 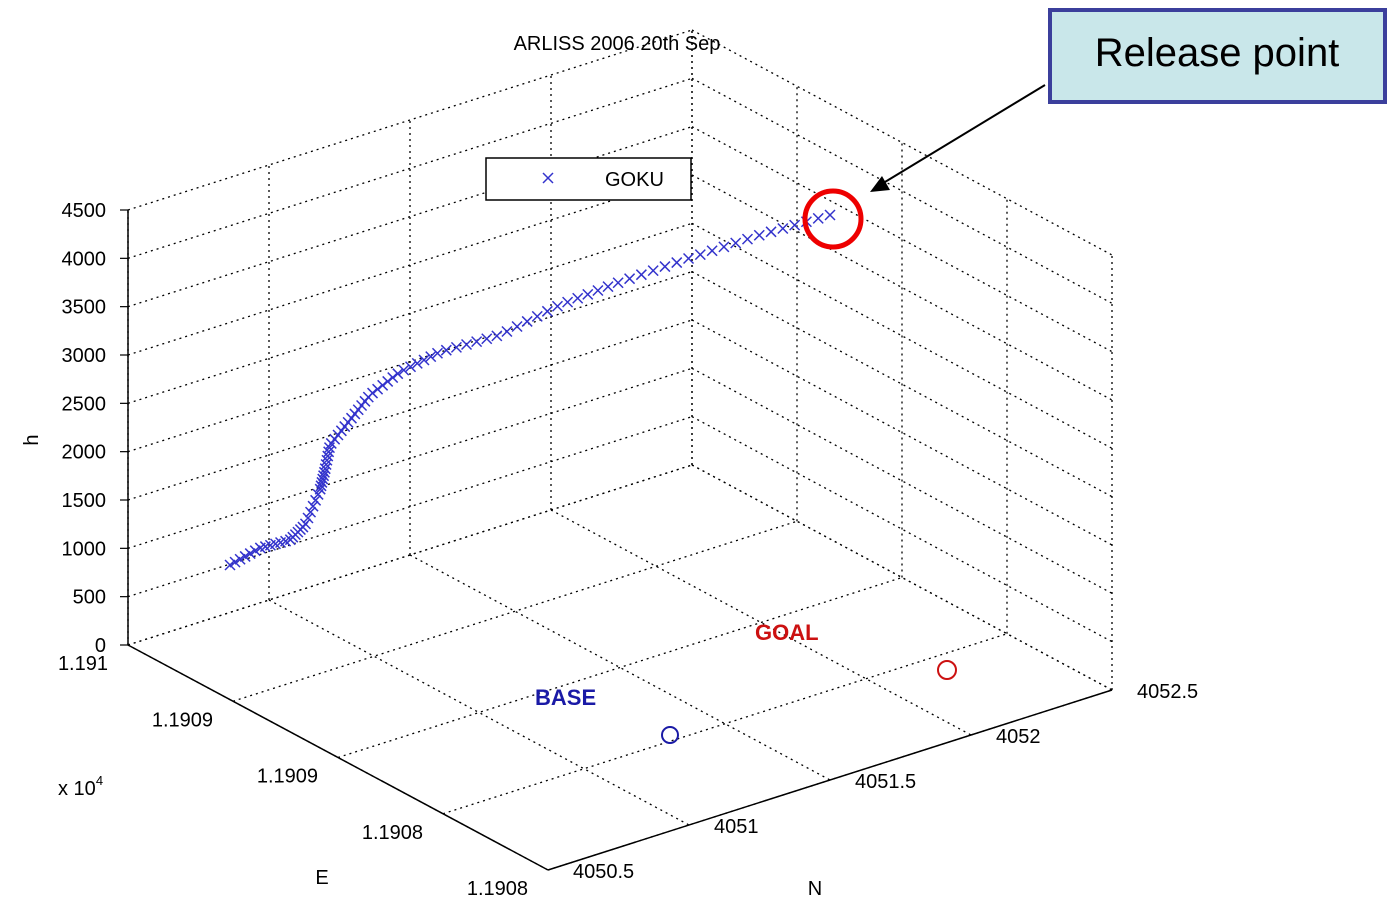 I want to click on z-tick-label: 1000, so click(x=84, y=549).